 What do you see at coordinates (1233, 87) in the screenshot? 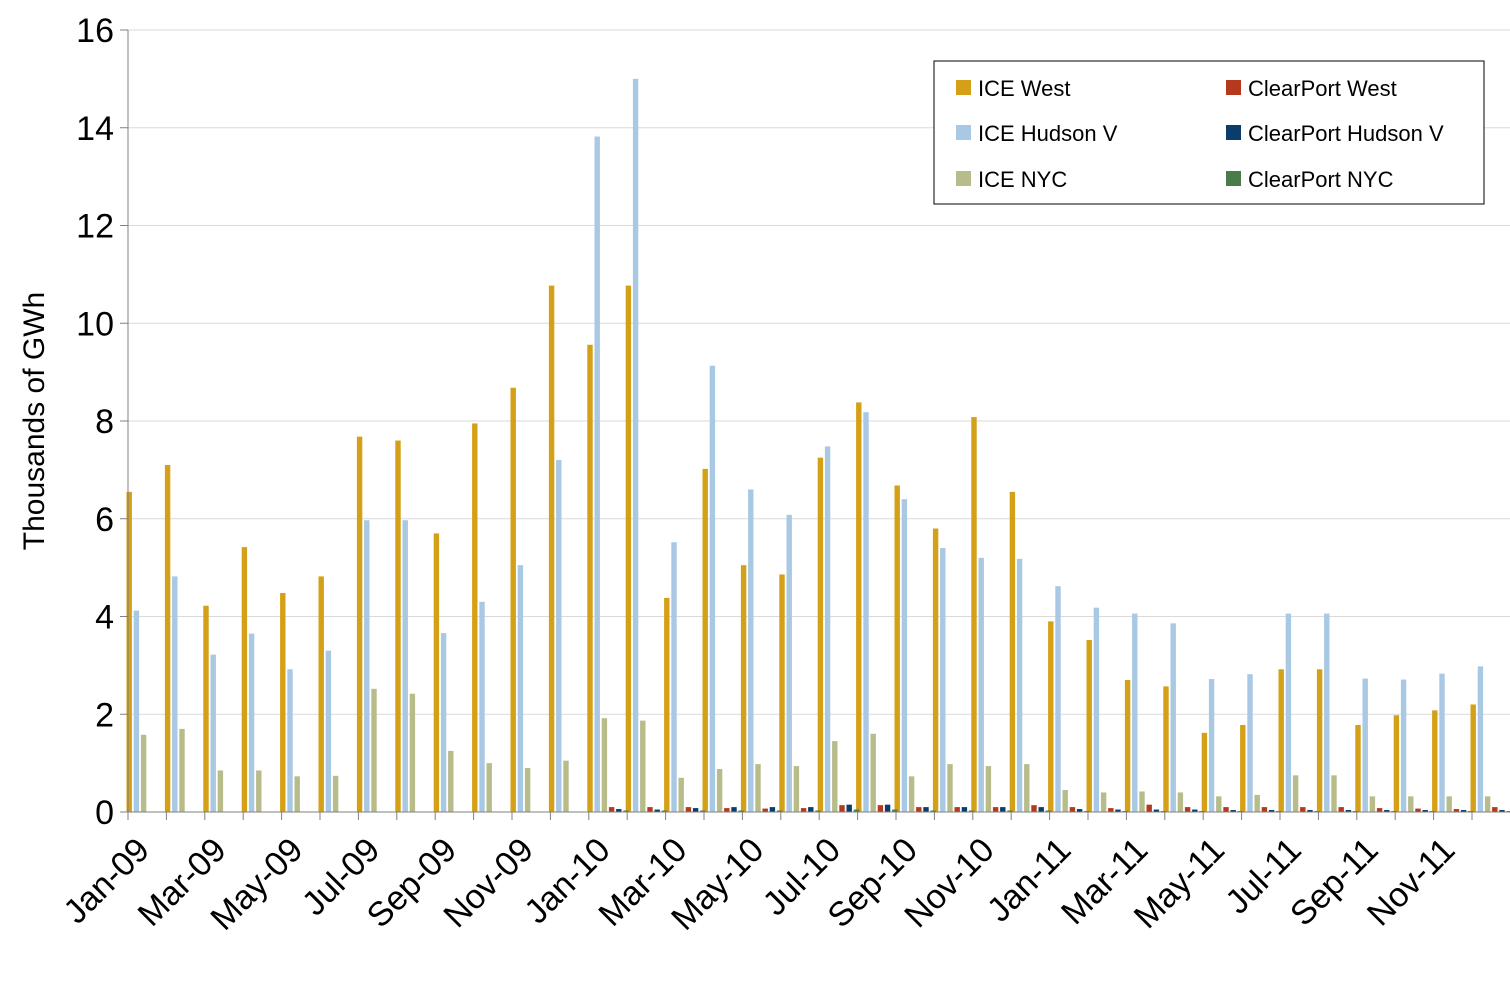
I see `legend-swatch-clearport-west` at bounding box center [1233, 87].